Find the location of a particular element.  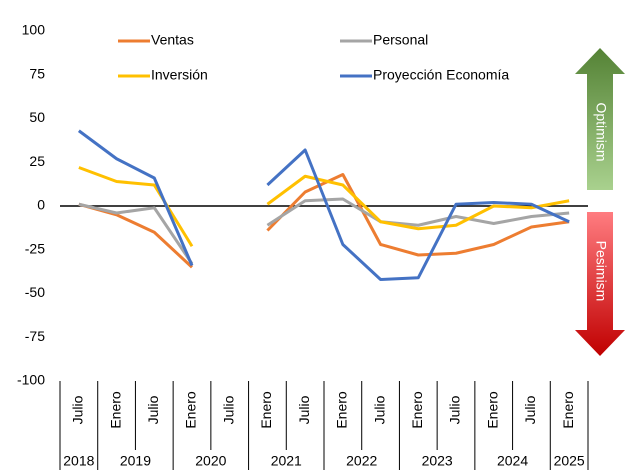

y-tick-label: 50 is located at coordinates (37, 117).